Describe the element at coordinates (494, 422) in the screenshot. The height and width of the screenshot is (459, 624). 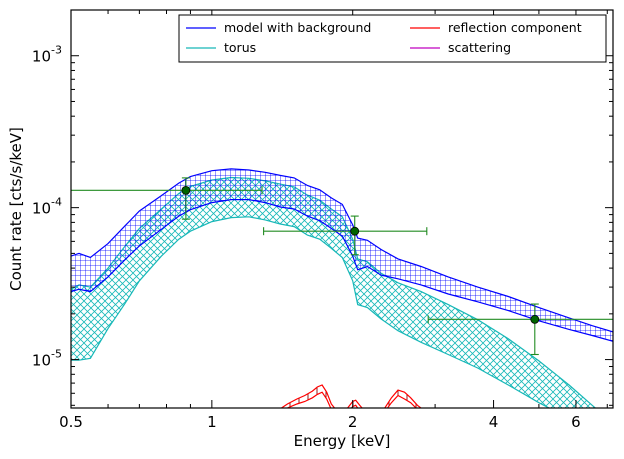
I see `x-tick-label: 4` at that location.